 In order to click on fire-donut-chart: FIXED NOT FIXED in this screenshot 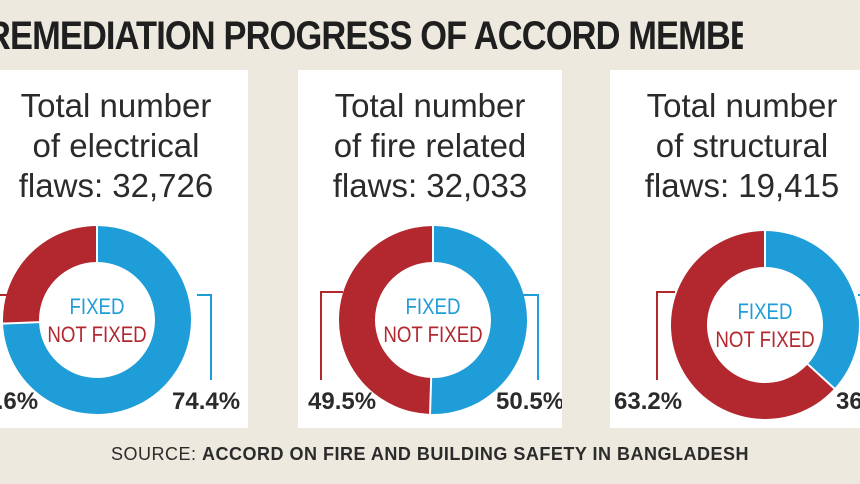, I will do `click(429, 320)`.